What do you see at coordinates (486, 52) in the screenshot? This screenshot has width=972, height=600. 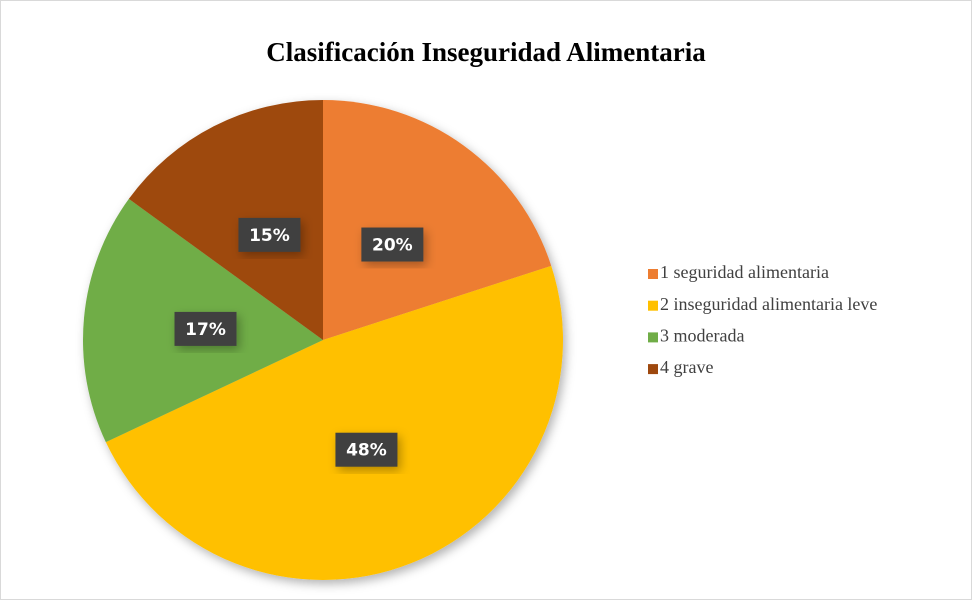 I see `chart-title: Clasificación Inseguridad Alimentaria` at bounding box center [486, 52].